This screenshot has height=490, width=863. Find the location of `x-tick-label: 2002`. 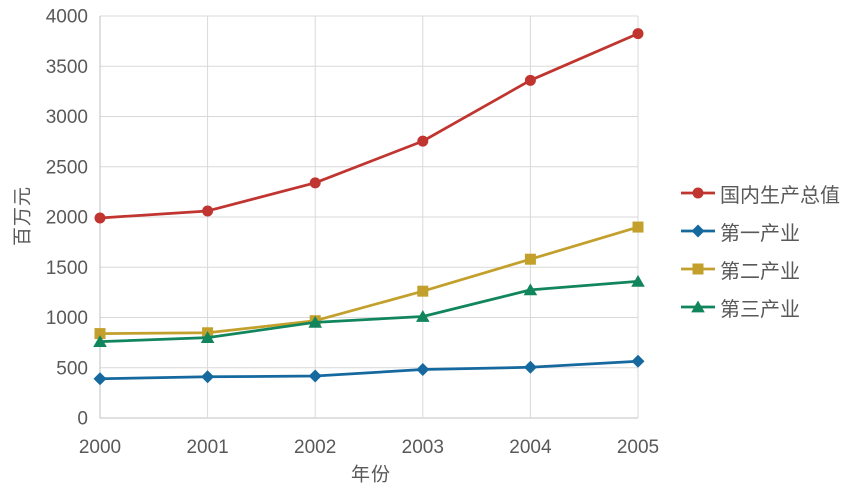

x-tick-label: 2002 is located at coordinates (315, 447).